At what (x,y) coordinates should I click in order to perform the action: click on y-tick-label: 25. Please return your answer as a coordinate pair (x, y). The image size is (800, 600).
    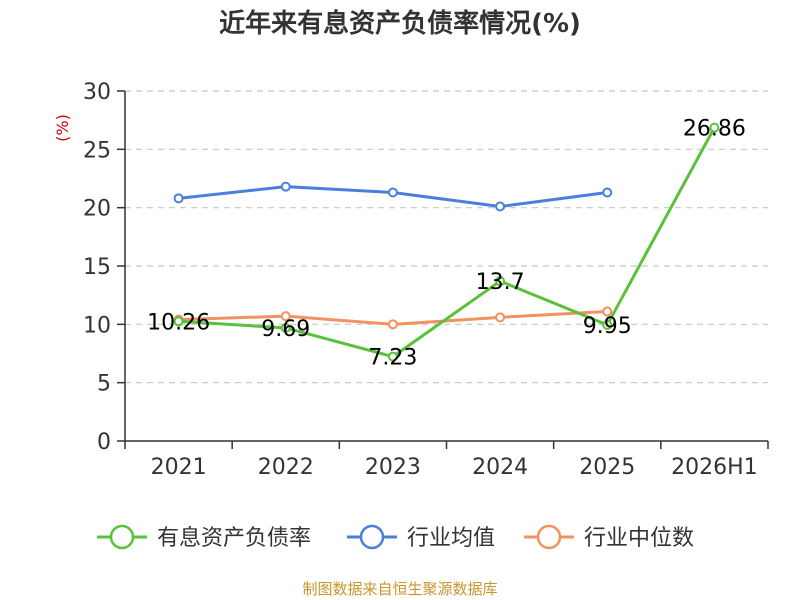
    Looking at the image, I should click on (97, 150).